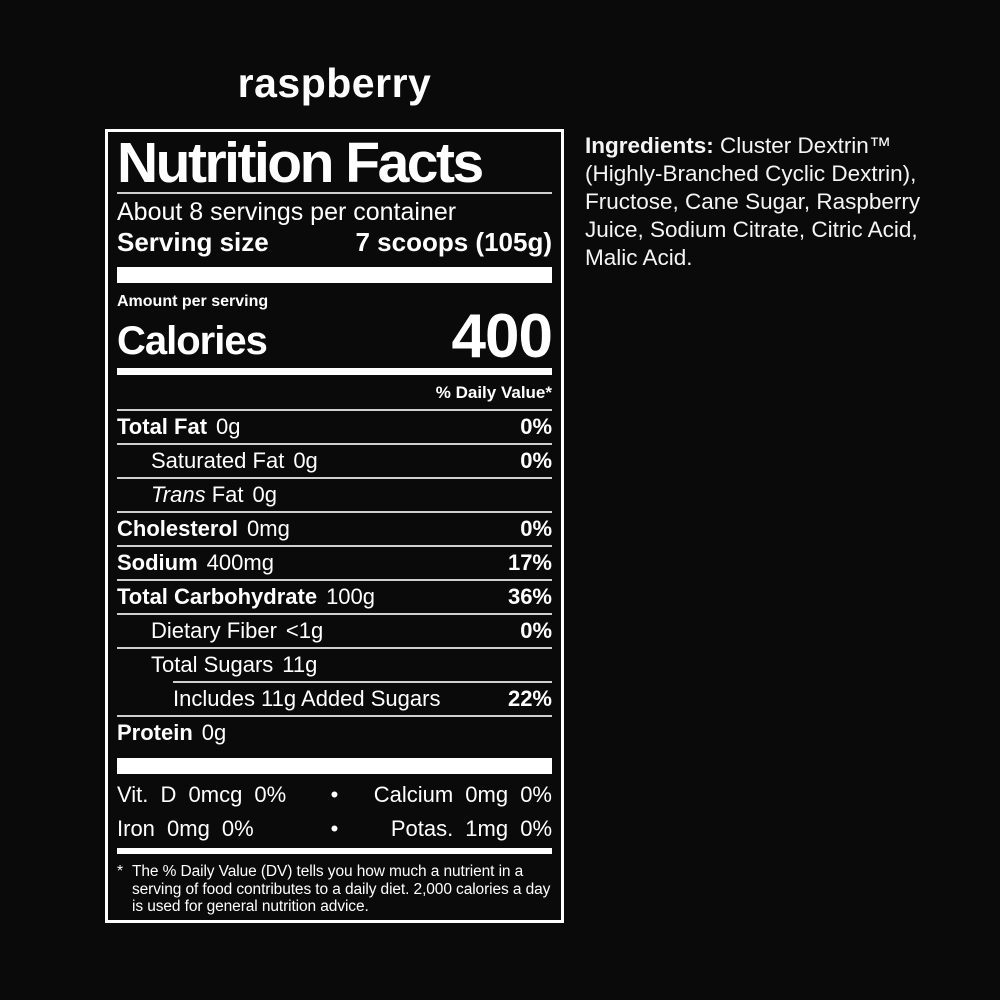 The image size is (1000, 1000). What do you see at coordinates (268, 528) in the screenshot?
I see `nutrient-amount: 0mg` at bounding box center [268, 528].